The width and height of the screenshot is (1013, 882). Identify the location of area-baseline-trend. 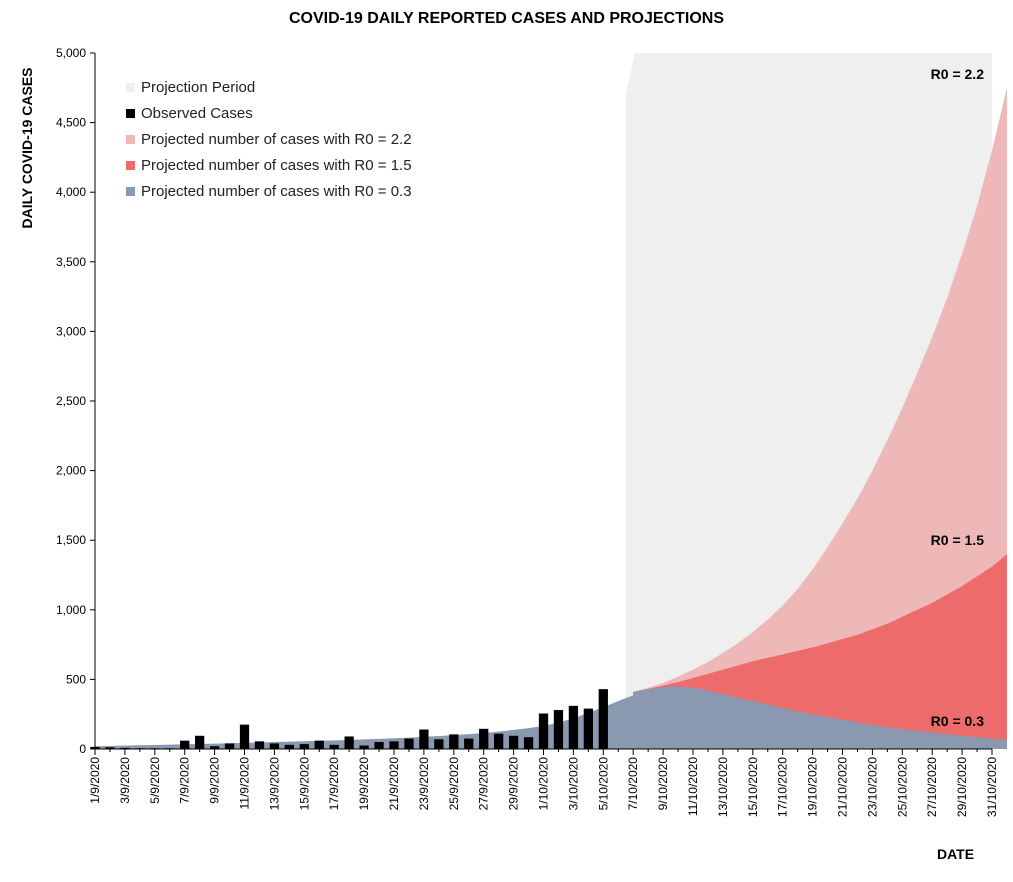
(364, 722).